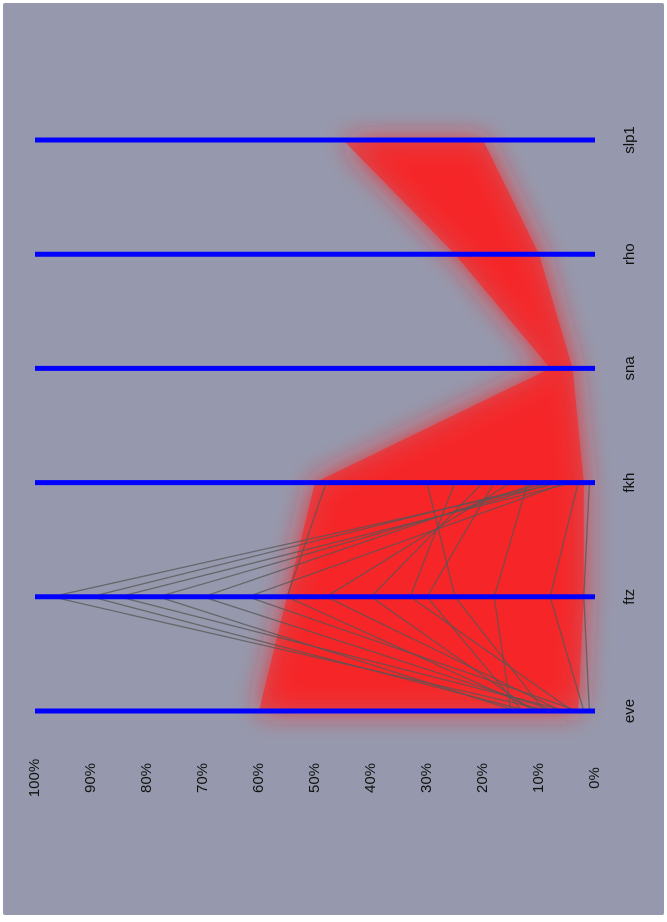 The width and height of the screenshot is (667, 922). Describe the element at coordinates (629, 483) in the screenshot. I see `category-label-fkh: fkh` at that location.